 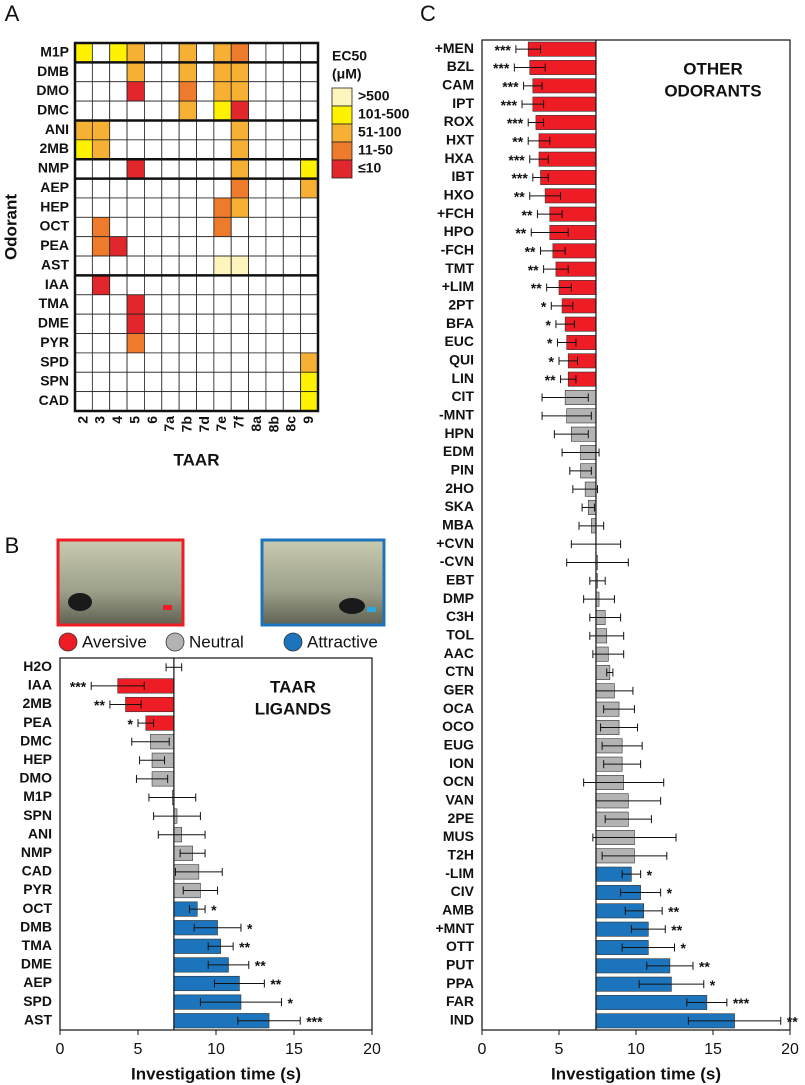 I want to click on row-label: DME, so click(x=53, y=323).